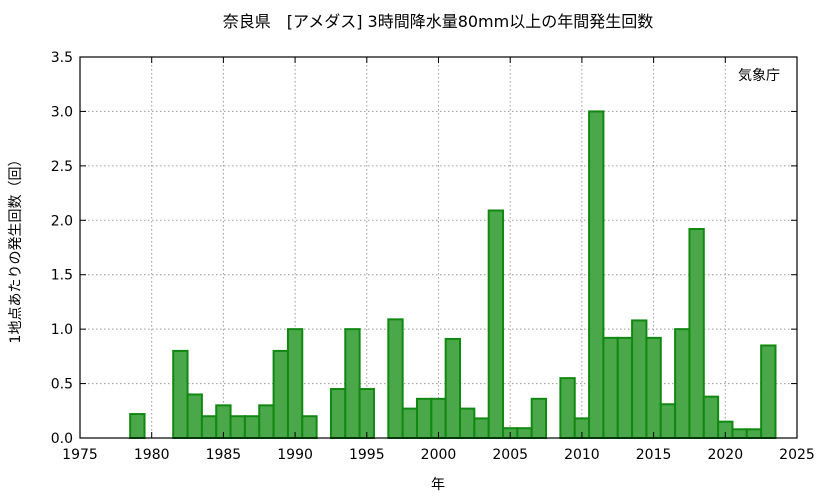 Image resolution: width=833 pixels, height=498 pixels. I want to click on y-tick-label: 3.0, so click(62, 112).